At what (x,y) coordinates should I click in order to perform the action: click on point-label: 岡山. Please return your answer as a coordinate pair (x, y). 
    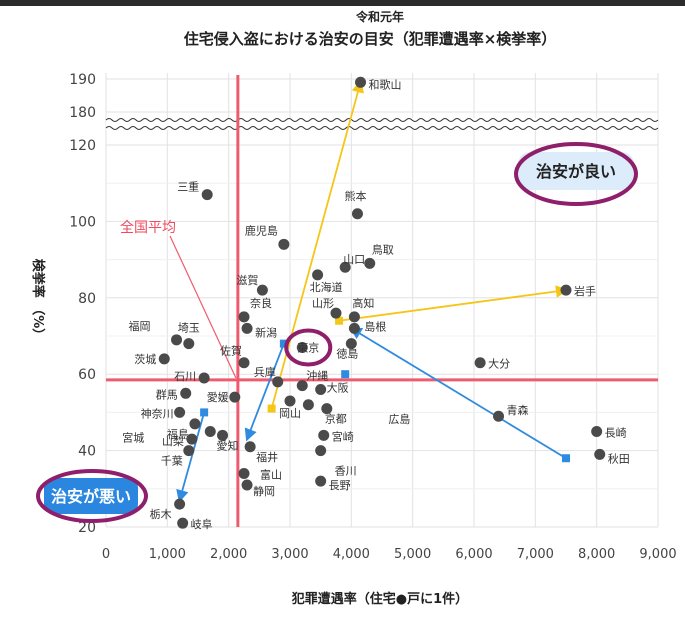
    Looking at the image, I should click on (290, 413).